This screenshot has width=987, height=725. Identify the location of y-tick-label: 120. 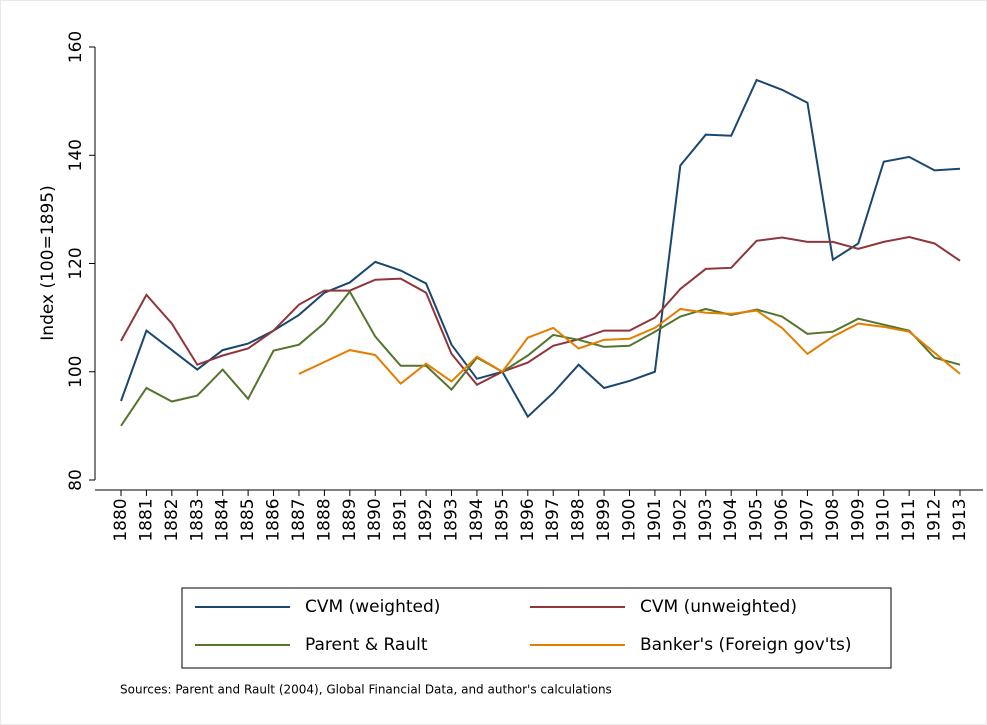
(76, 263).